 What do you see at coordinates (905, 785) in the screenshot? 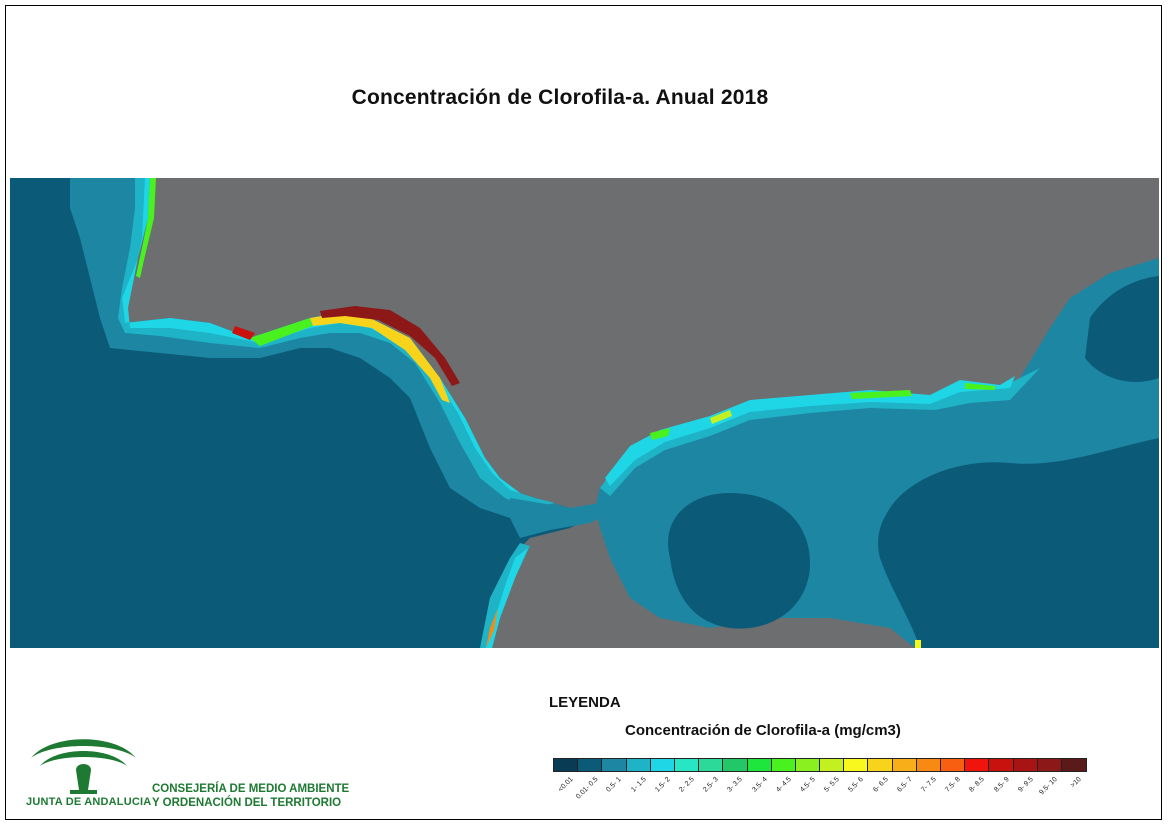
I see `legend-class-label: 6.5- 7` at bounding box center [905, 785].